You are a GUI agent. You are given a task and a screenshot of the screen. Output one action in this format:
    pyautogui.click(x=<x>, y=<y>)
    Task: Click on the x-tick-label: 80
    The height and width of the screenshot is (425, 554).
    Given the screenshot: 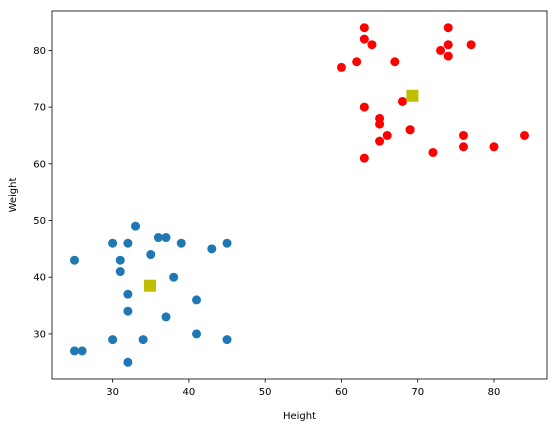 What is the action you would take?
    pyautogui.click(x=494, y=392)
    